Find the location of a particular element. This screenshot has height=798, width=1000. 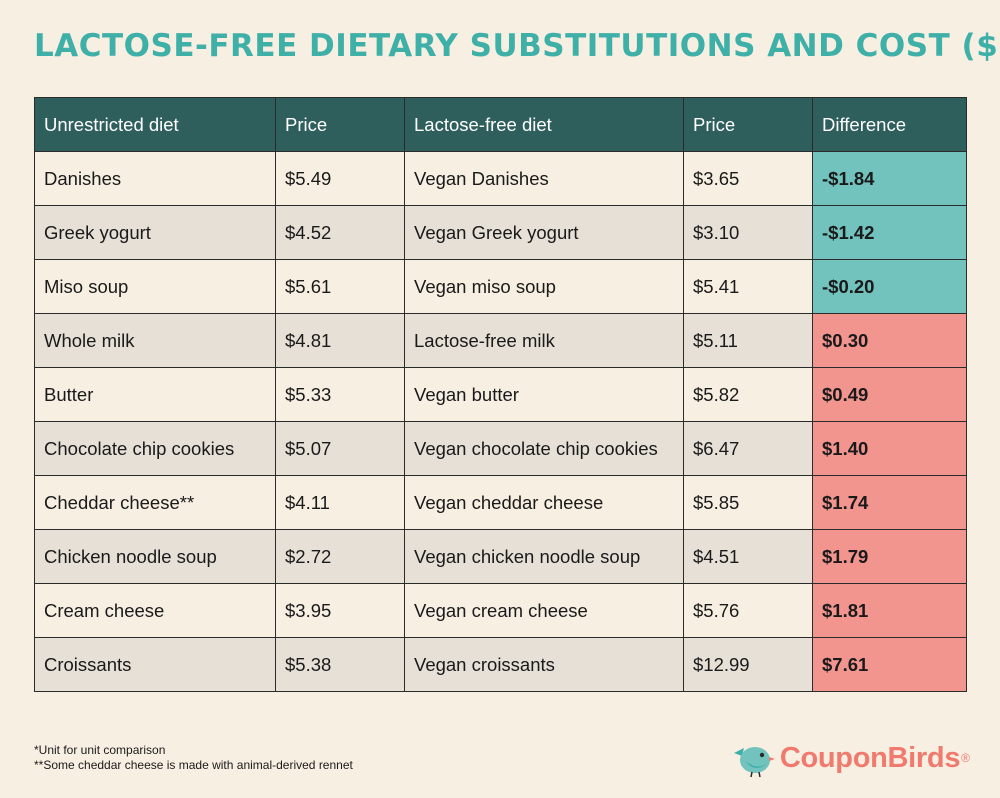

lactose-free-price: $6.47 is located at coordinates (748, 448).